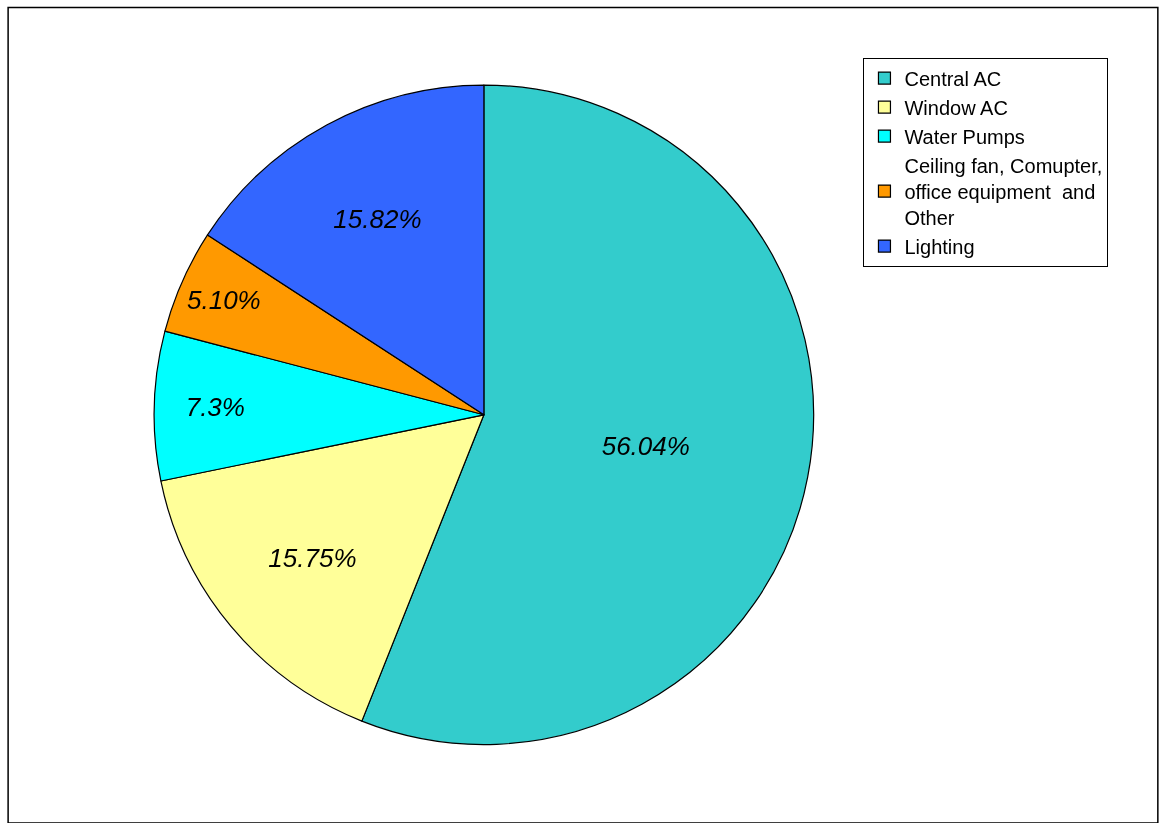 The height and width of the screenshot is (823, 1159). What do you see at coordinates (645, 445) in the screenshot?
I see `data-label: 56.04%` at bounding box center [645, 445].